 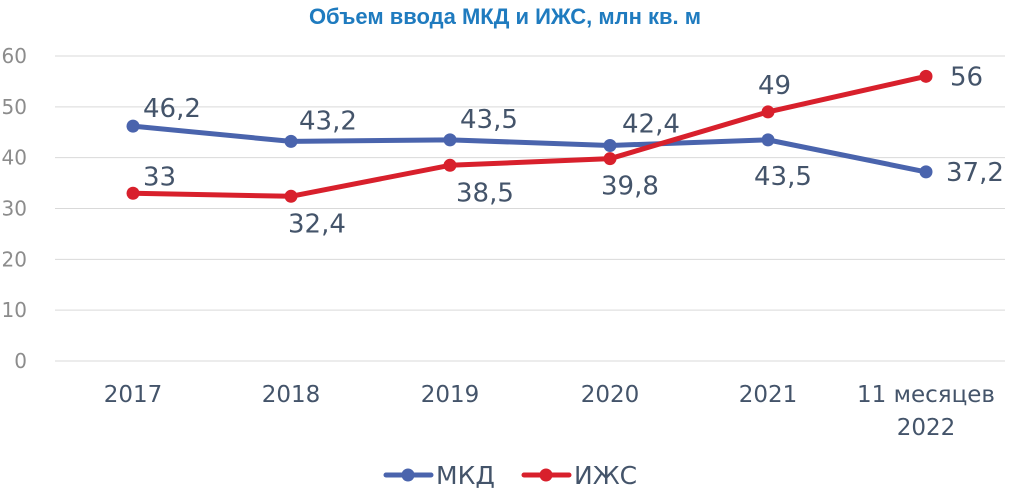 What do you see at coordinates (651, 124) in the screenshot?
I see `data-label: 42,4` at bounding box center [651, 124].